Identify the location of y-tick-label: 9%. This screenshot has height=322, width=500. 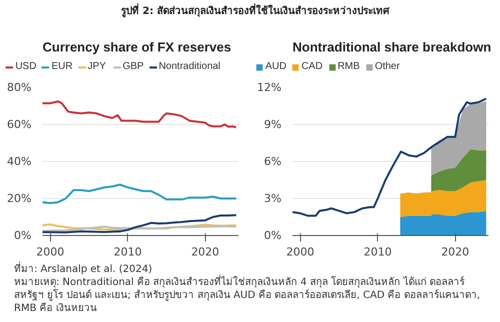
(273, 124).